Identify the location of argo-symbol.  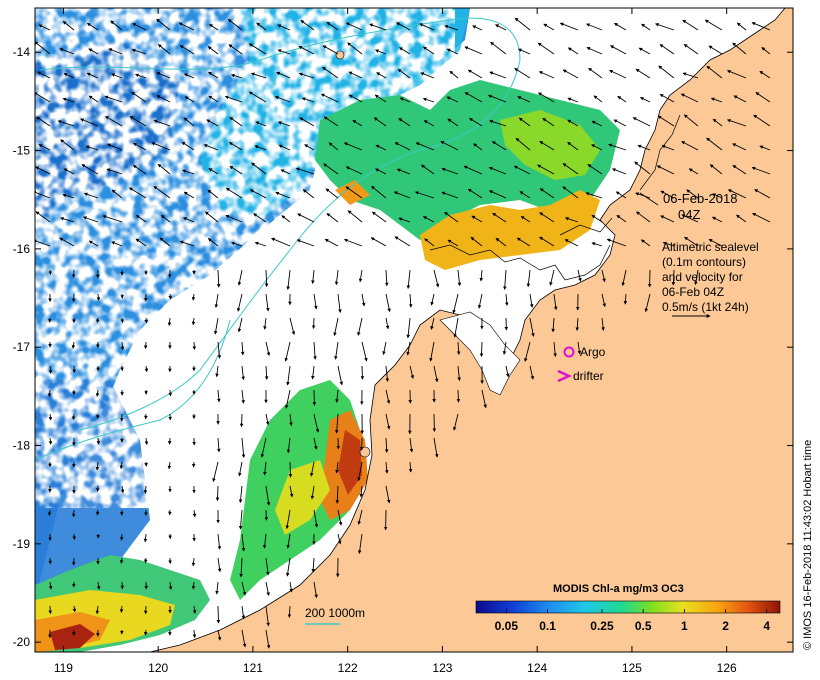
(569, 352).